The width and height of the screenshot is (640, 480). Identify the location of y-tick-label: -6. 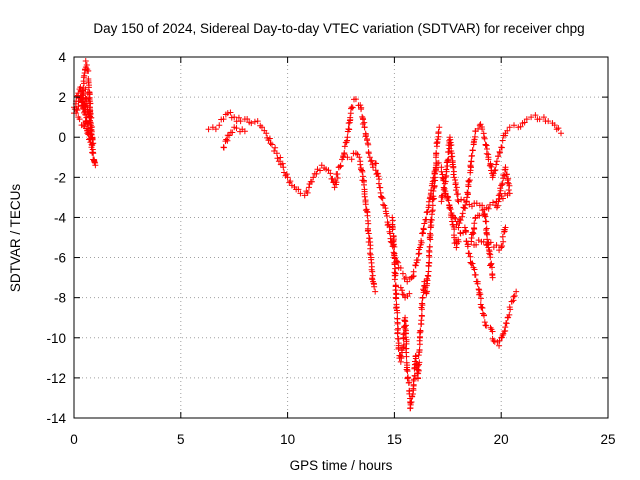
(60, 258).